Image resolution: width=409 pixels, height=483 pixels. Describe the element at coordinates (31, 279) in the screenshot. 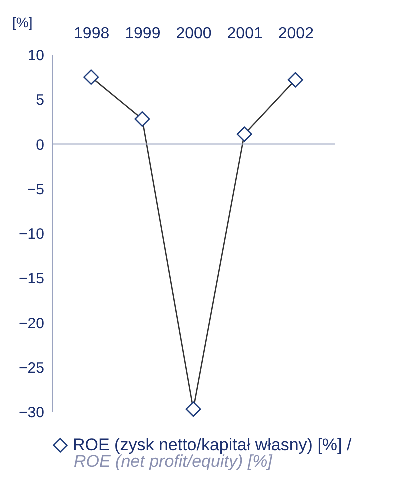

I see `y-tick-label: −15` at that location.